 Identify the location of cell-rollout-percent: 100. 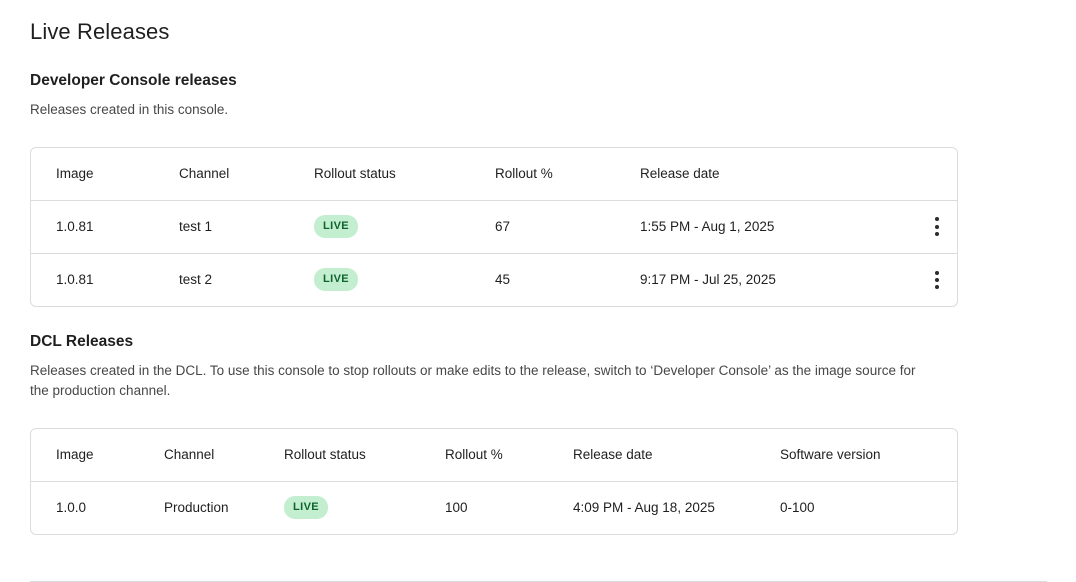
(456, 508).